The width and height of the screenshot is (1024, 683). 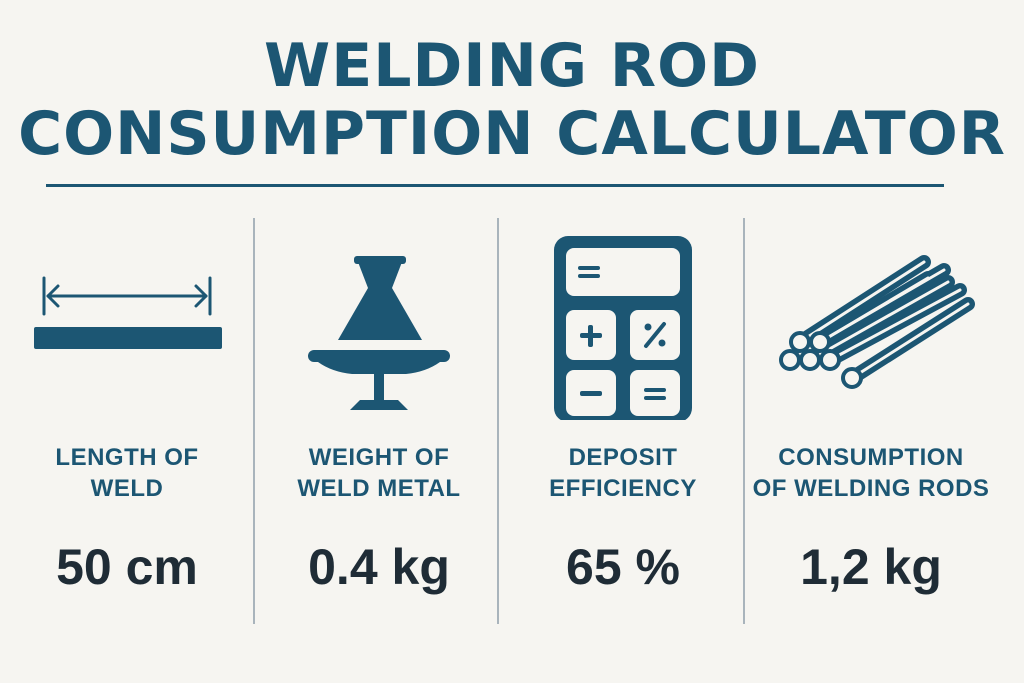 I want to click on consumption-of-welding-rods-label: CONSUMPTION OF WELDING RODS, so click(x=871, y=473).